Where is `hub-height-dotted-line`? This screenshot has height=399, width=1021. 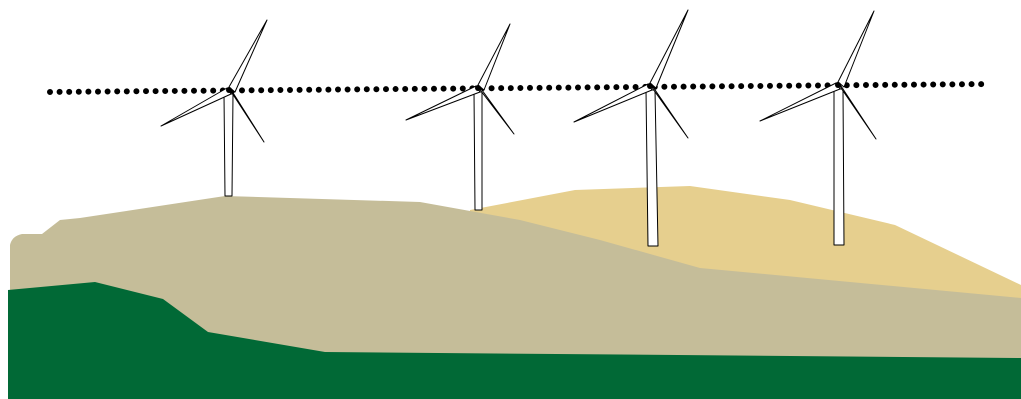 hub-height-dotted-line is located at coordinates (520, 88).